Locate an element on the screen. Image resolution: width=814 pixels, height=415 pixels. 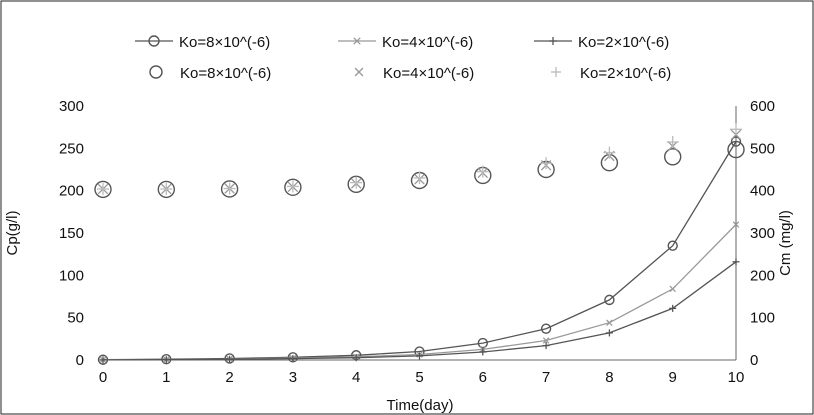
x-tick-label: 9 is located at coordinates (673, 377).